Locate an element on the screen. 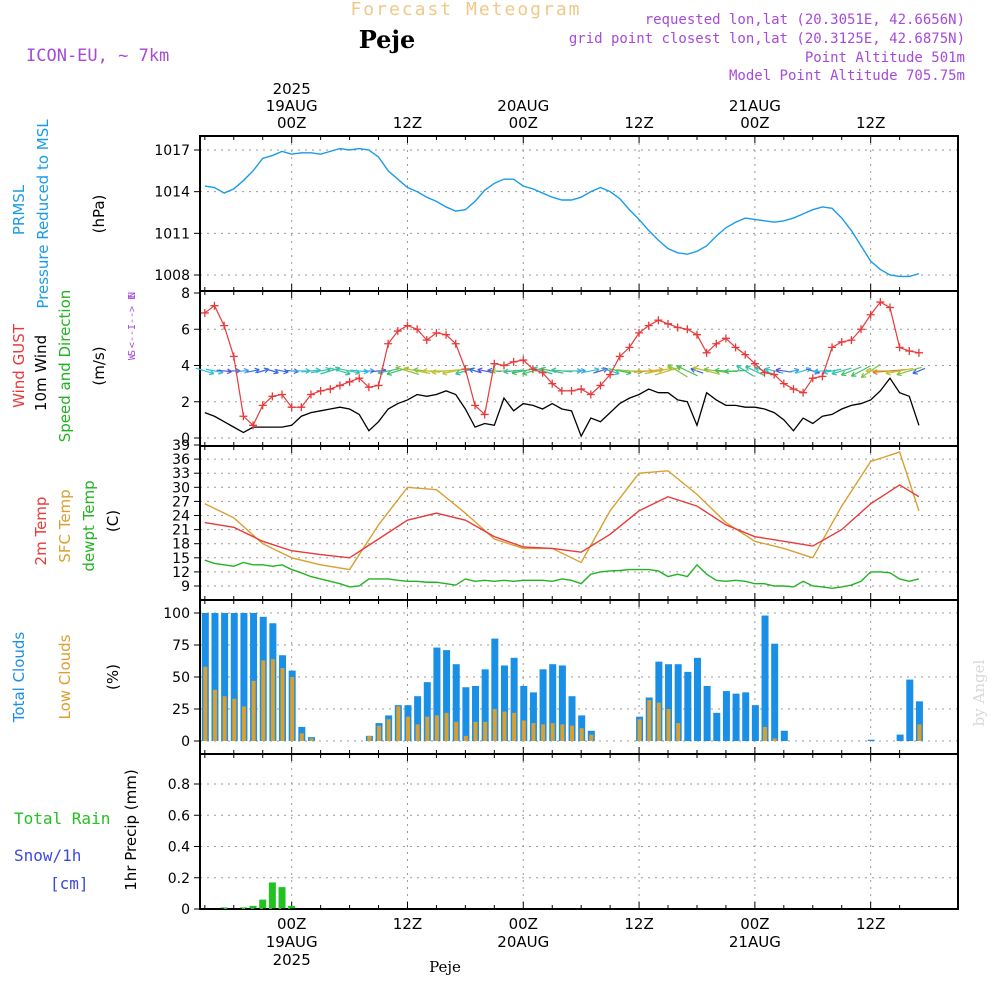  precip-ytick-label: 0.6 is located at coordinates (179, 816).